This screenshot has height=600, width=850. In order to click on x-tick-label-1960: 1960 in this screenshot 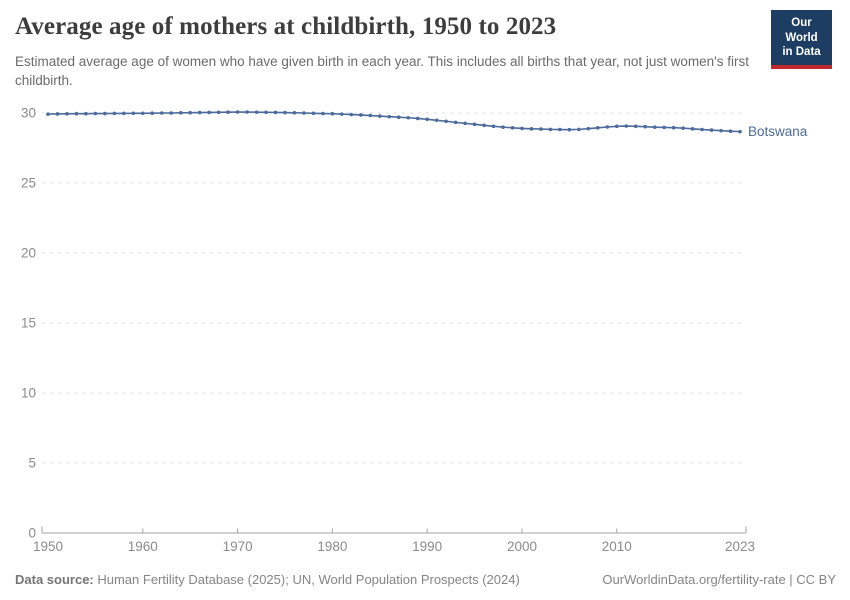, I will do `click(143, 546)`.